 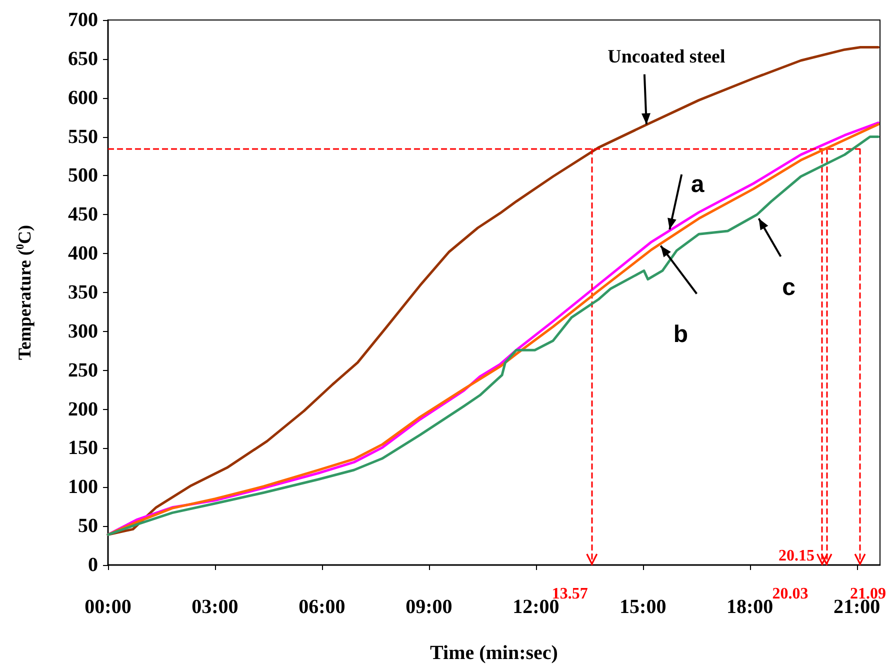 What do you see at coordinates (494, 653) in the screenshot?
I see `x-axis-title: Time (min:sec)` at bounding box center [494, 653].